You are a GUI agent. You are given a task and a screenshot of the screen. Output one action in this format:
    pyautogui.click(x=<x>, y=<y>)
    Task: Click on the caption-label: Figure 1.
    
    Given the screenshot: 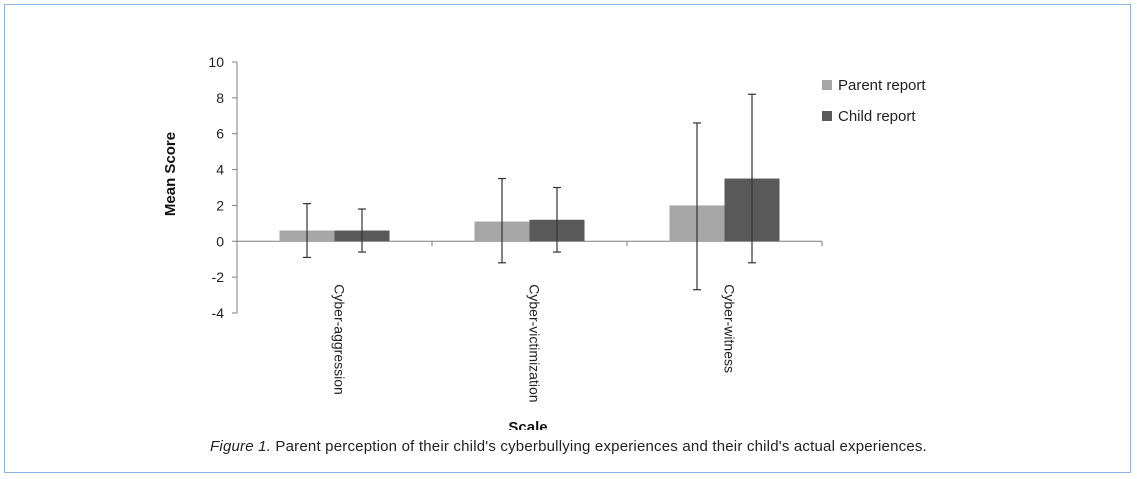 What is the action you would take?
    pyautogui.click(x=241, y=446)
    